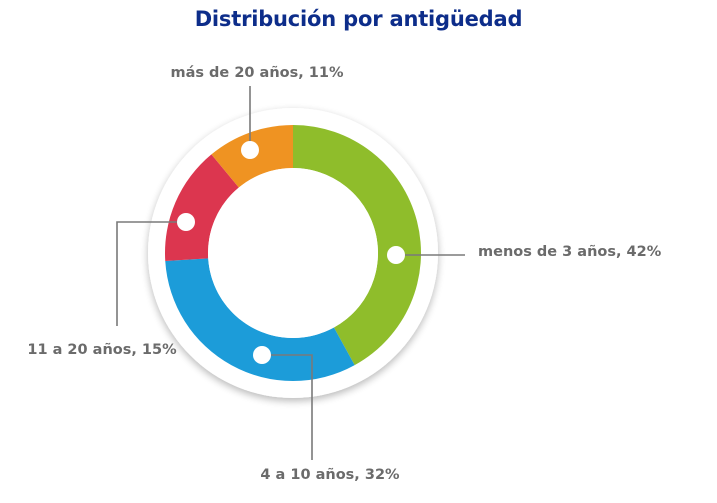 This screenshot has width=717, height=503. I want to click on chart-title: Distribución por antigüedad, so click(358, 19).